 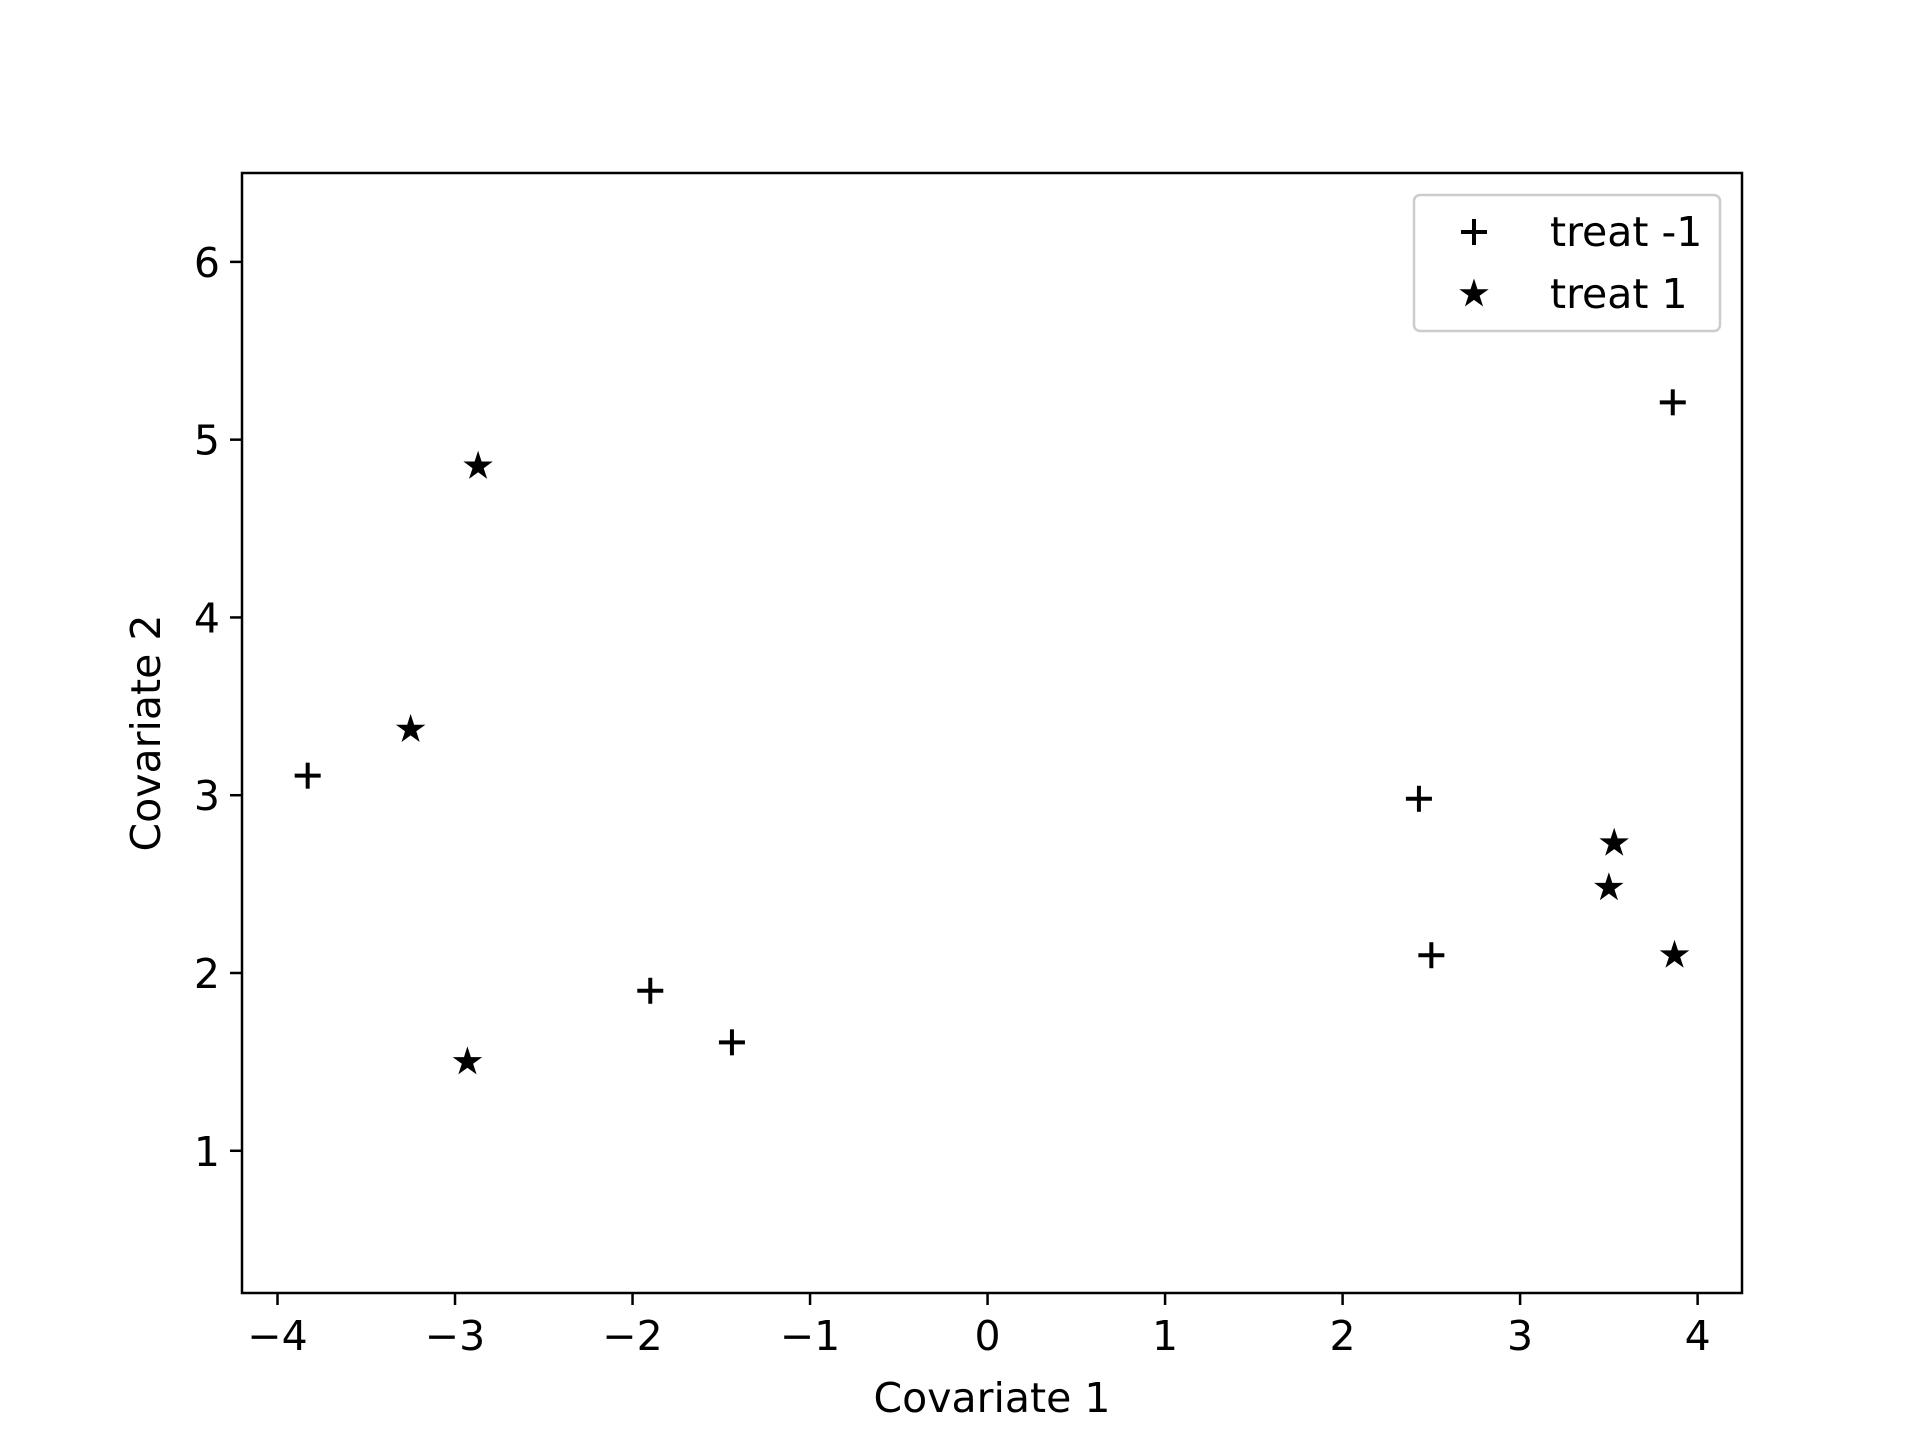 I want to click on legend-plus-icon, so click(x=1474, y=232).